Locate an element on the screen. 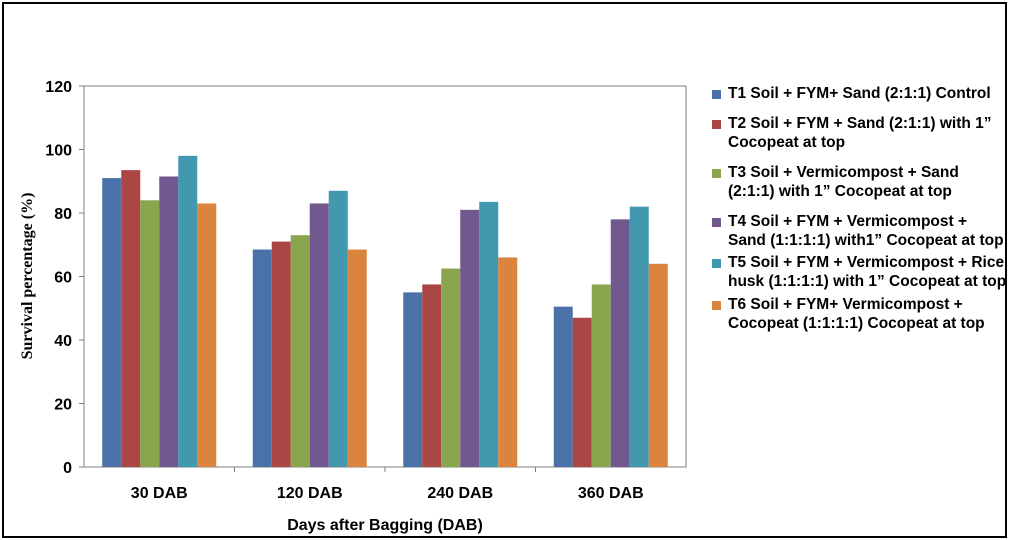 The height and width of the screenshot is (540, 1011). legend-item-t1: T1 Soil + FYM+ Sand (2:1:1) Control is located at coordinates (860, 93).